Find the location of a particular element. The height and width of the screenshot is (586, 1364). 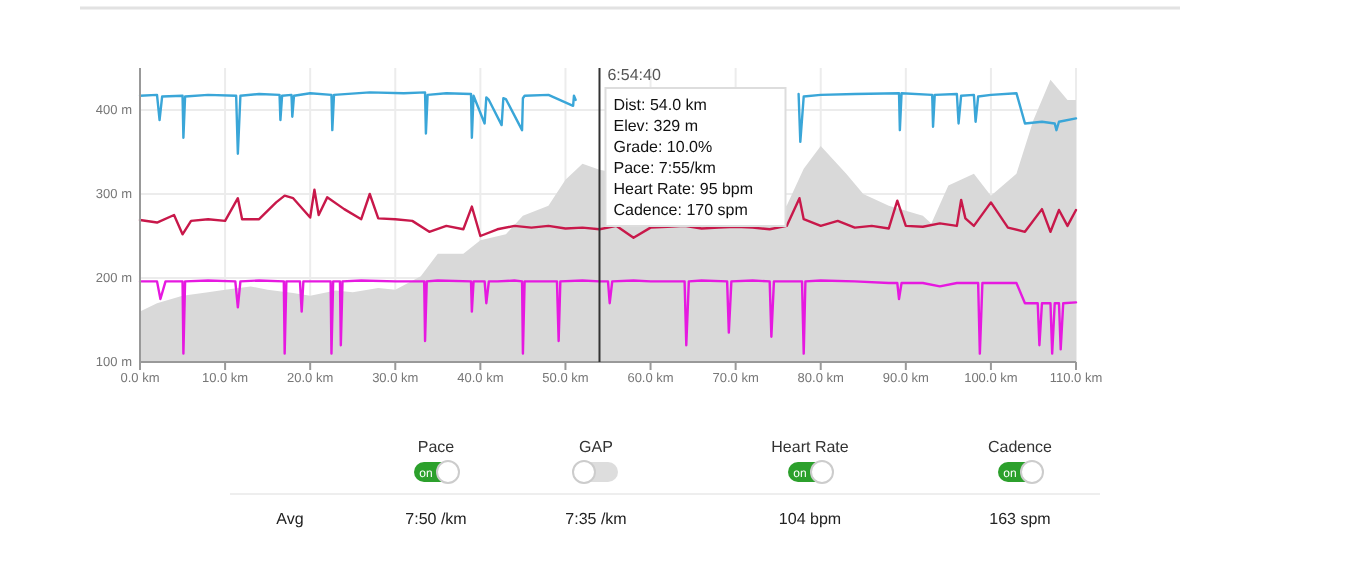

text: Pace is located at coordinates (436, 447).